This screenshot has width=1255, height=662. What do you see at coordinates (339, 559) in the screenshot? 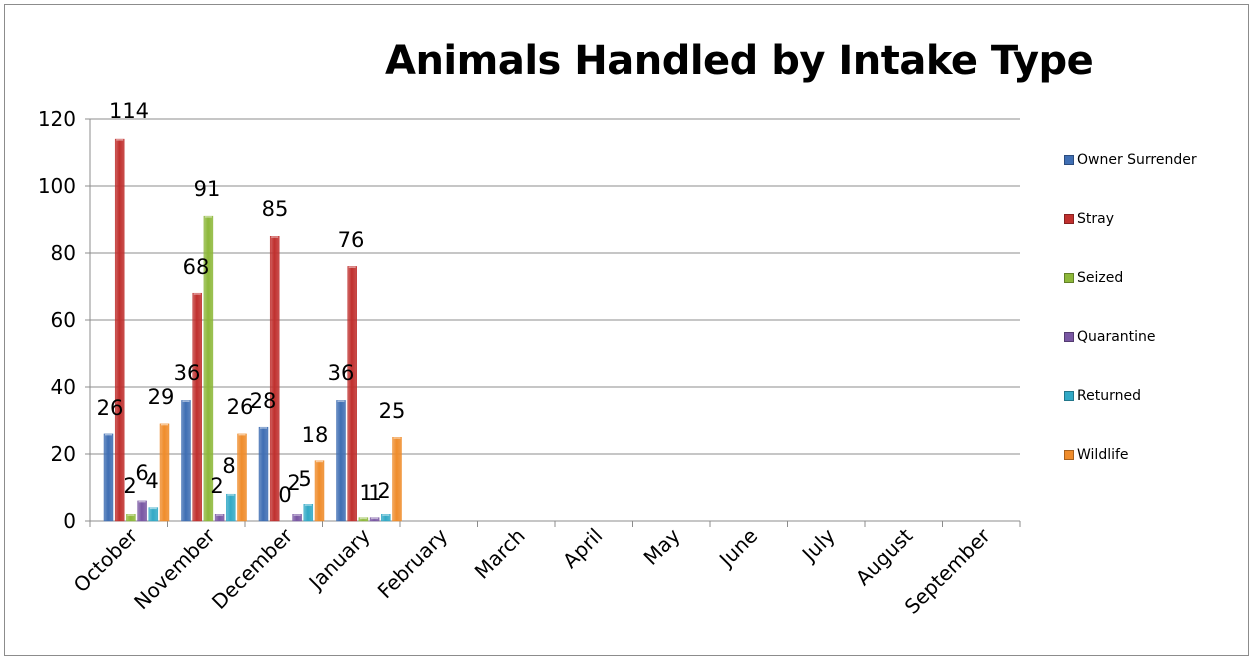
I see `x-tick-label: January` at bounding box center [339, 559].